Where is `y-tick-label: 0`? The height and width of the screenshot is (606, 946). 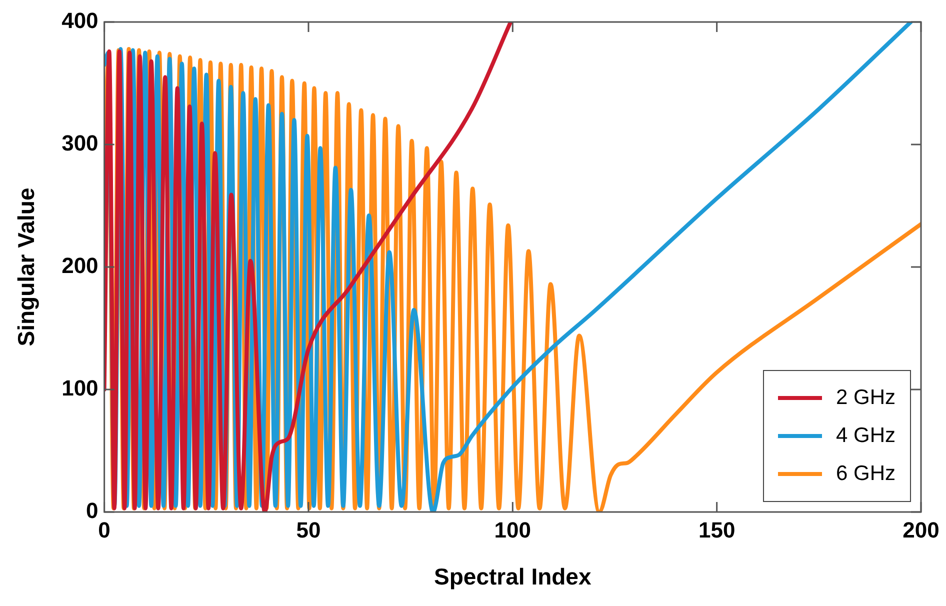 y-tick-label: 0 is located at coordinates (92, 511).